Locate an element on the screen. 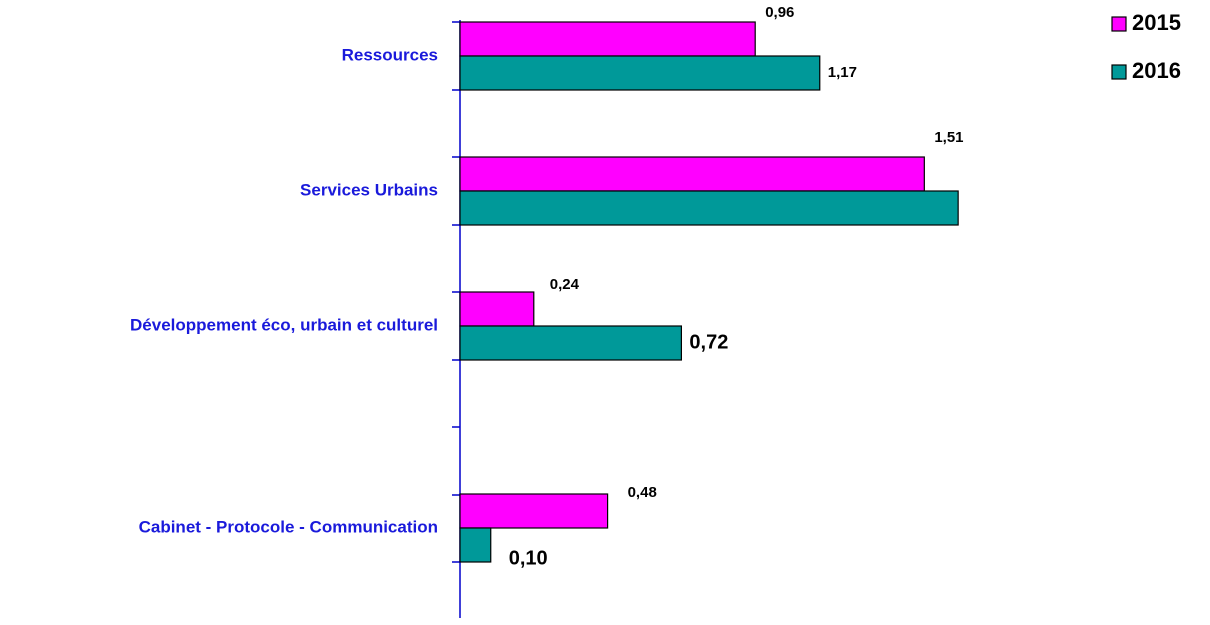 This screenshot has width=1210, height=625. category-label: Développement éco, urbain et culturel is located at coordinates (284, 324).